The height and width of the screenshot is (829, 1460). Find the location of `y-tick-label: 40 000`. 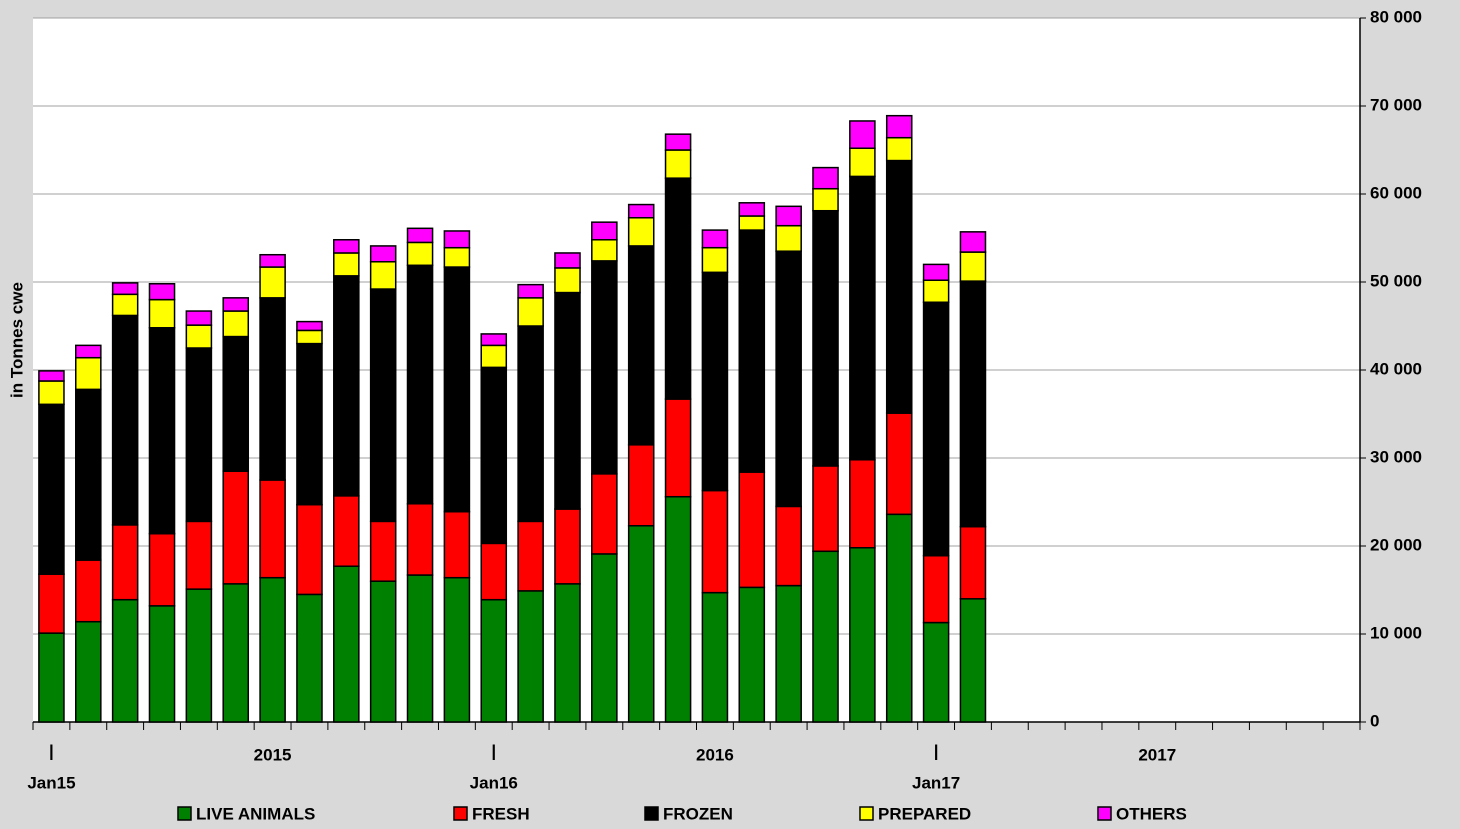

y-tick-label: 40 000 is located at coordinates (1396, 368).